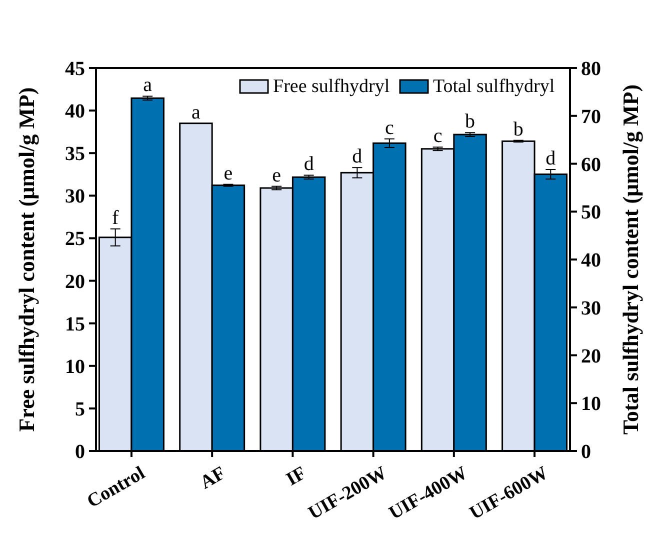 Image resolution: width=666 pixels, height=551 pixels. I want to click on x-tick-label: IF, so click(296, 476).